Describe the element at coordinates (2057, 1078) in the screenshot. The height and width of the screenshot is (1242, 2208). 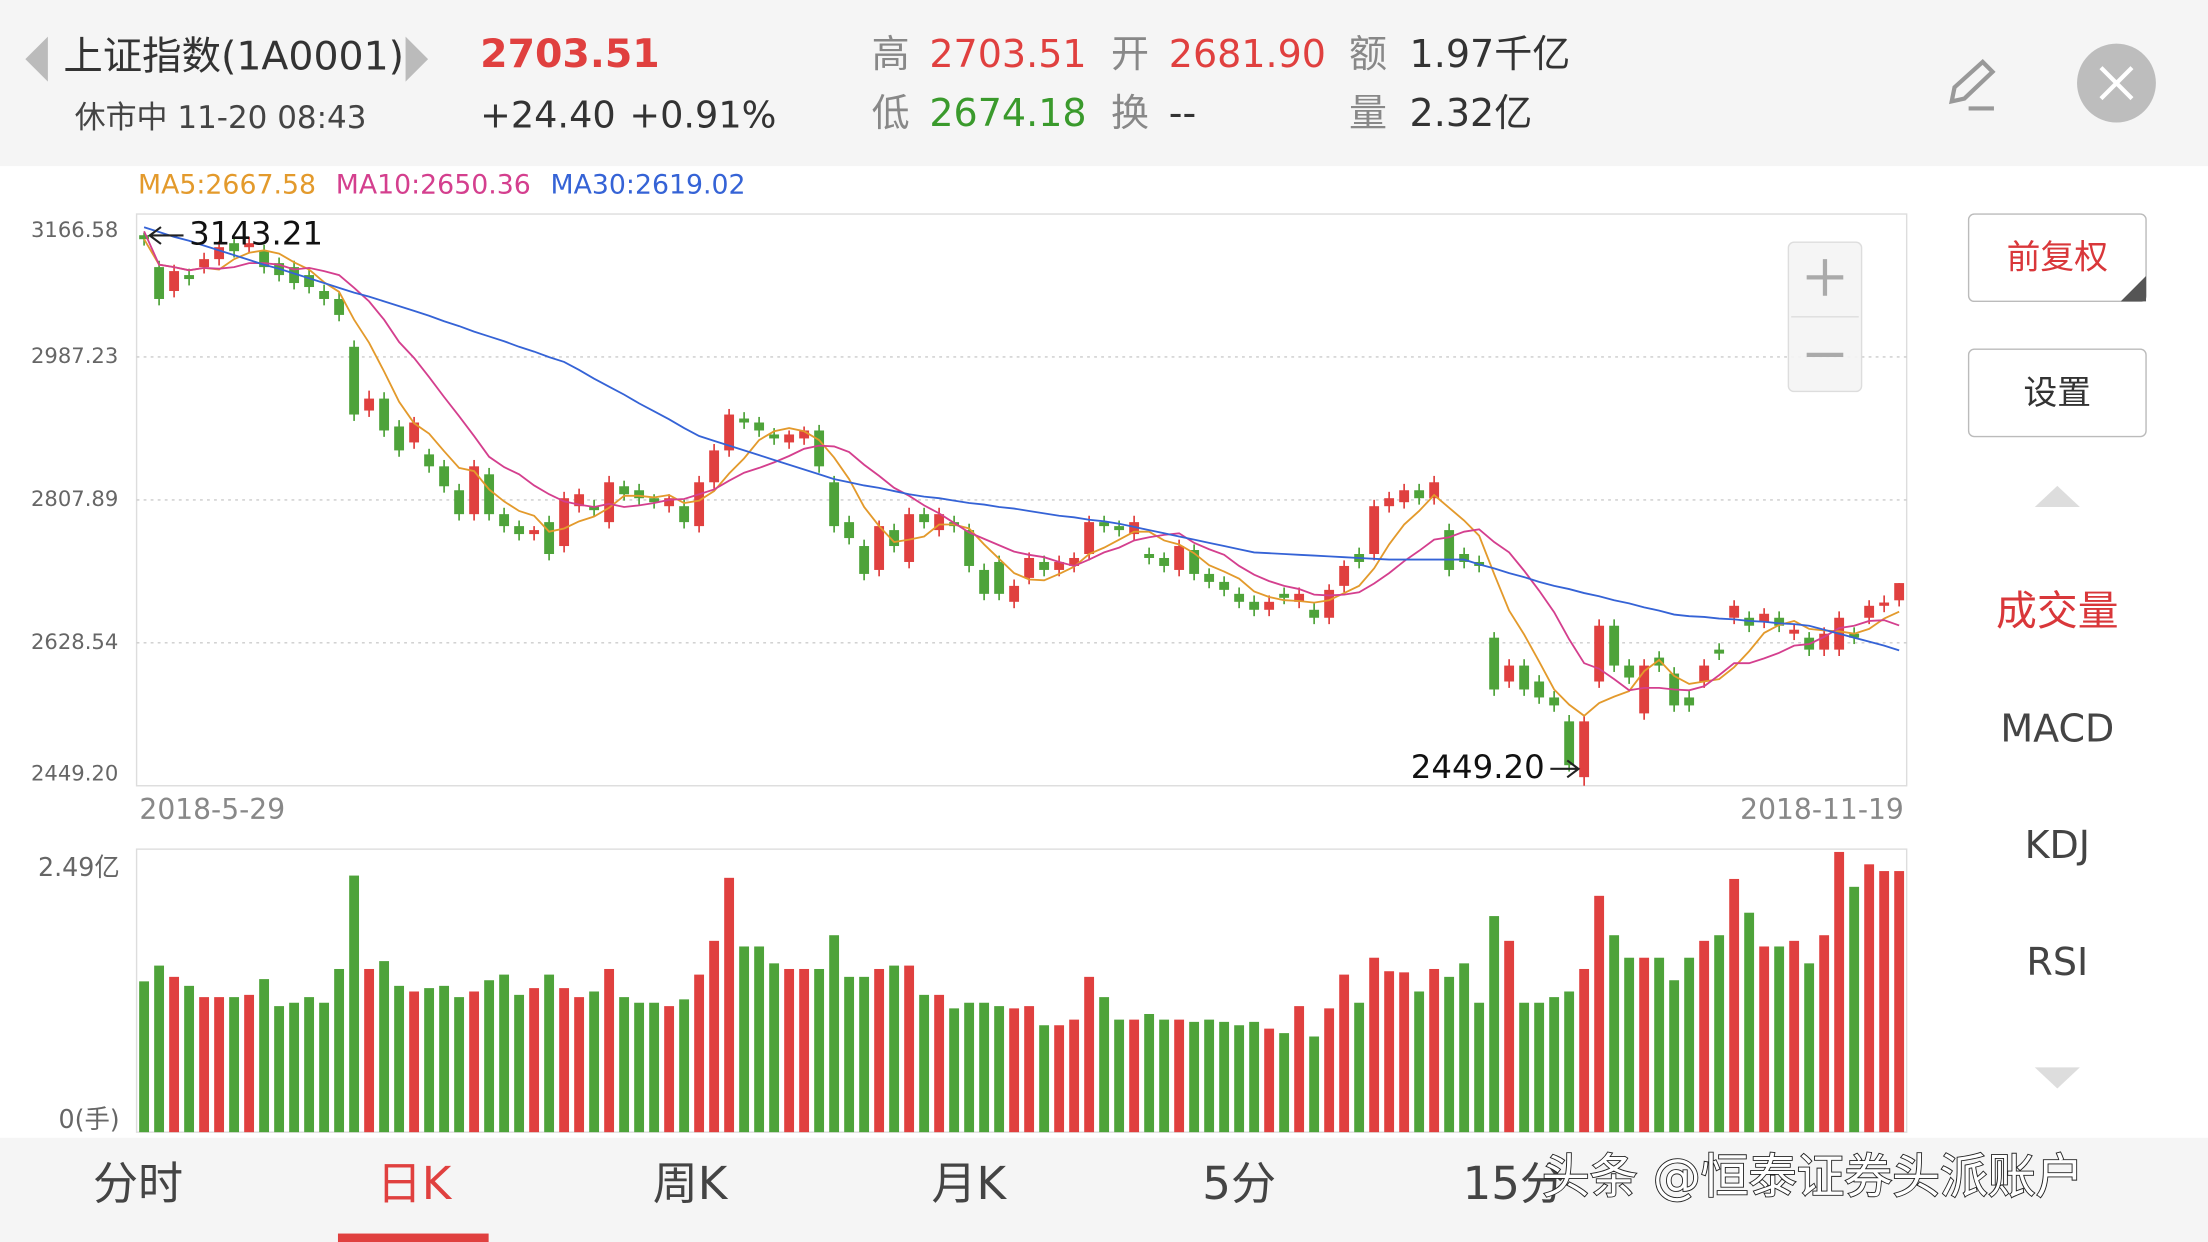
I see `scroll-down` at that location.